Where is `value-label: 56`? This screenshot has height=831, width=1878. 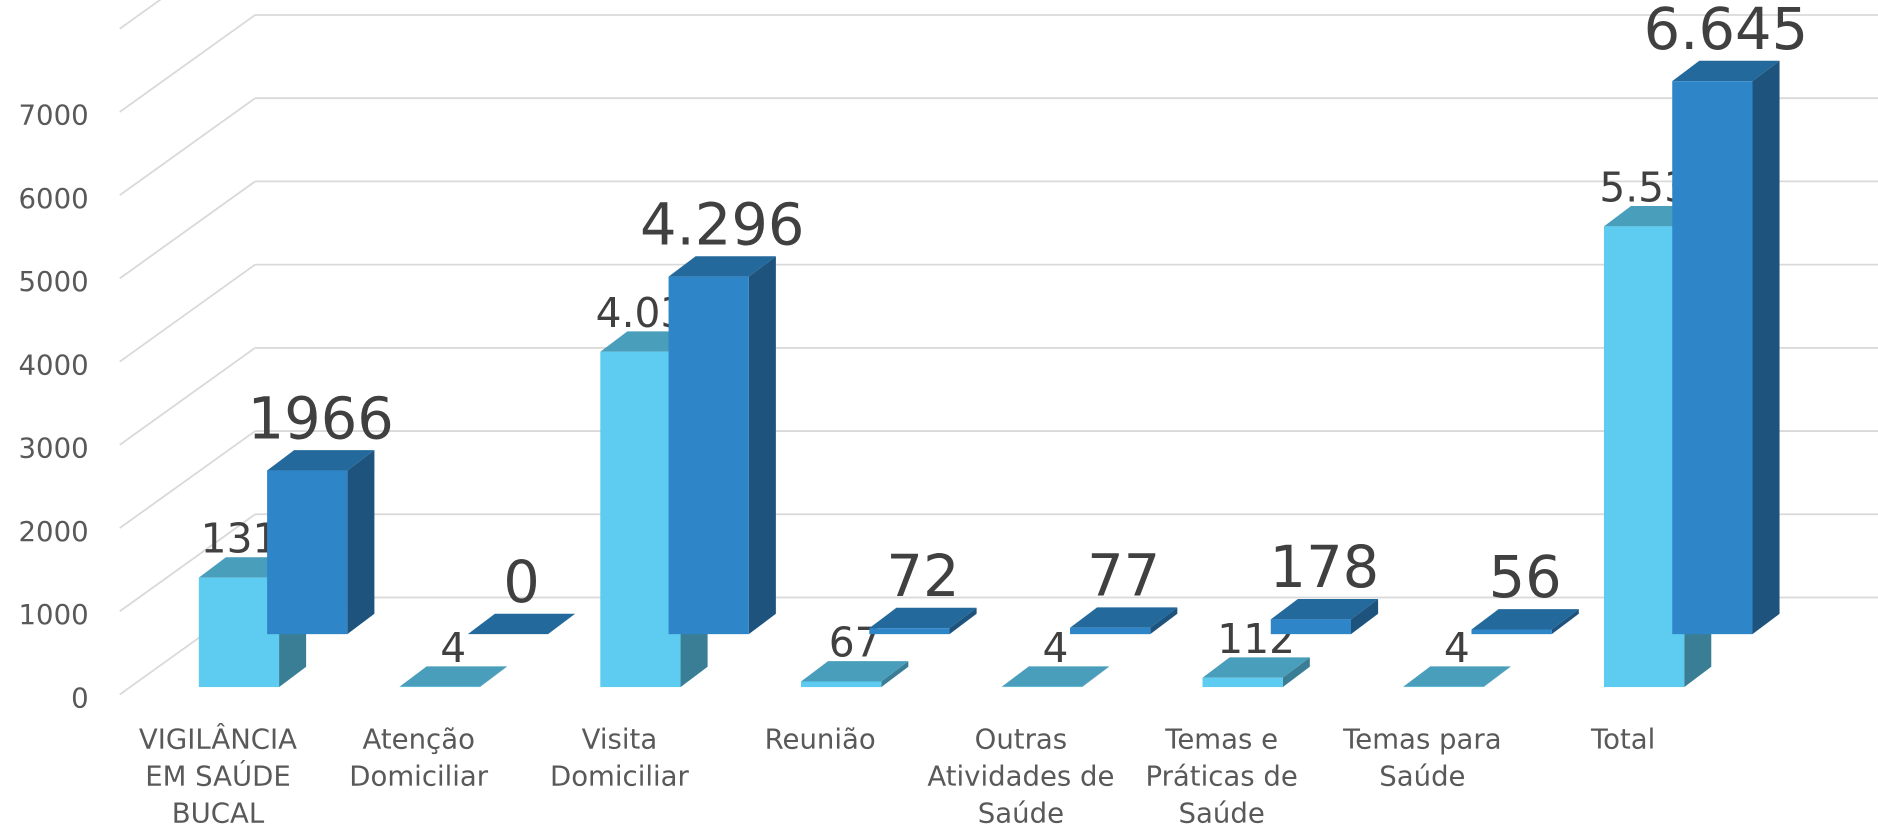 value-label: 56 is located at coordinates (1525, 577).